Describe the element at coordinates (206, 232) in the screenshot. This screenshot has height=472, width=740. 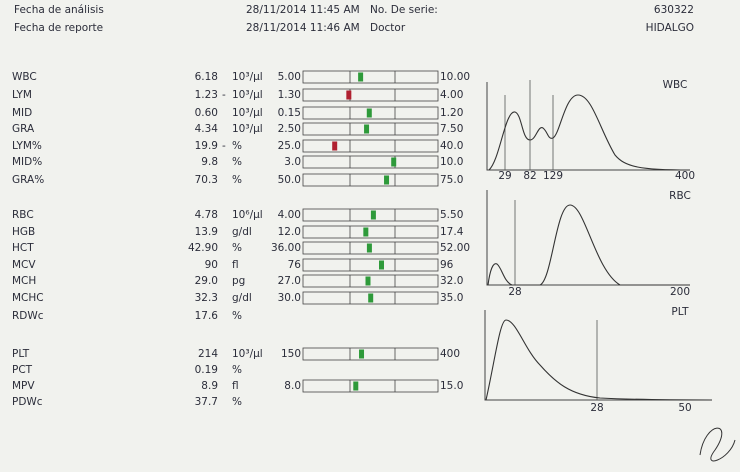
I see `param-value: 13.9` at that location.